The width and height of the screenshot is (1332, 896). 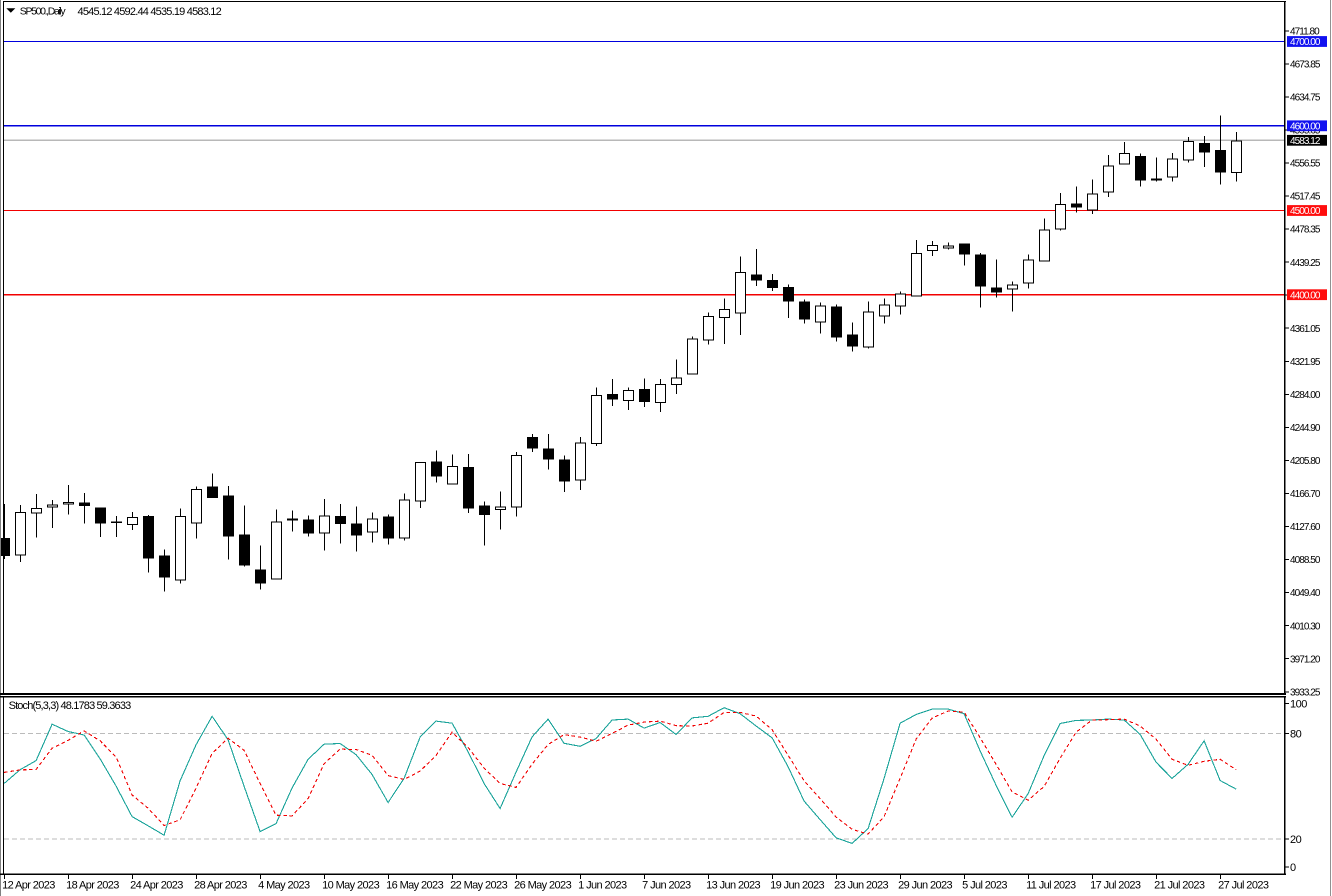 I want to click on svg-text: 4517.45, so click(x=1305, y=197).